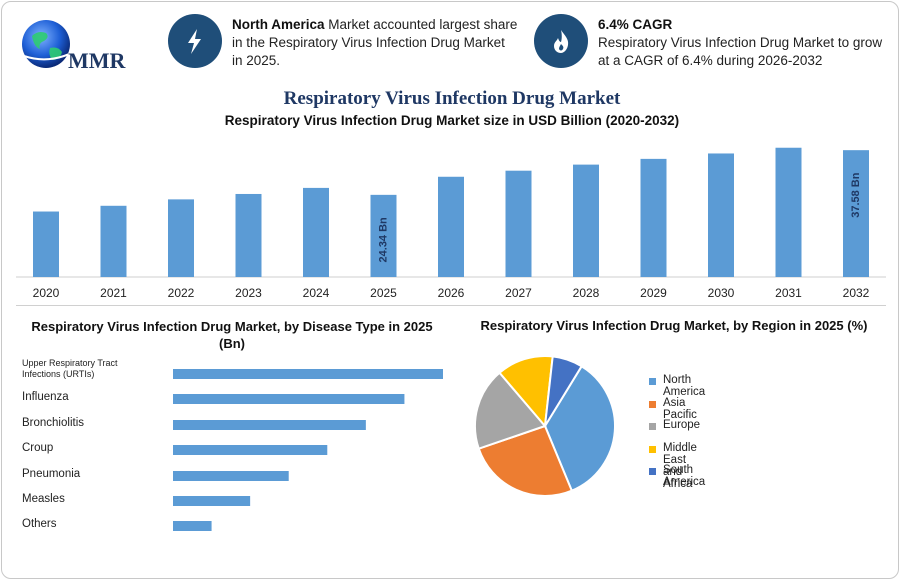 This screenshot has height=580, width=900. I want to click on x-tick-label: 2022, so click(181, 293).